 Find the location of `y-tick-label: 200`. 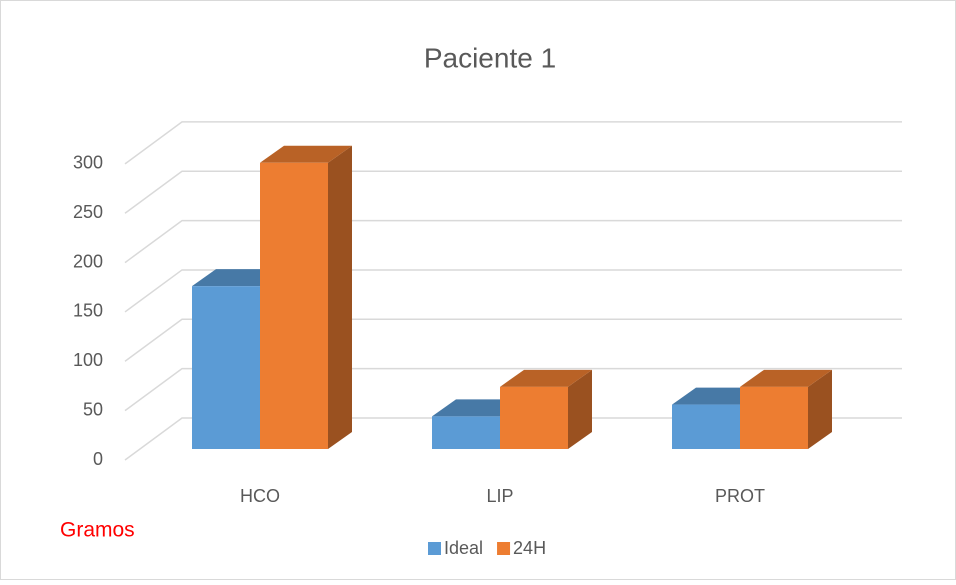

y-tick-label: 200 is located at coordinates (88, 261).